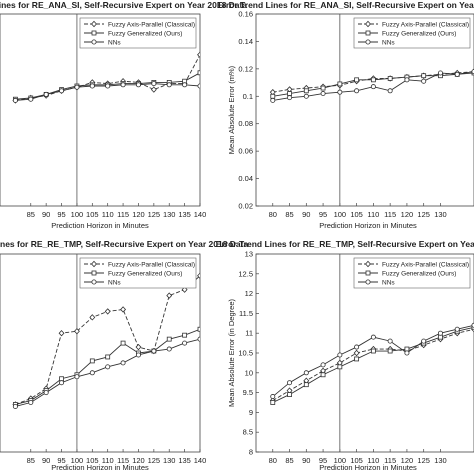 The width and height of the screenshot is (474, 474). I want to click on y-tick-label: 0.14, so click(245, 41).